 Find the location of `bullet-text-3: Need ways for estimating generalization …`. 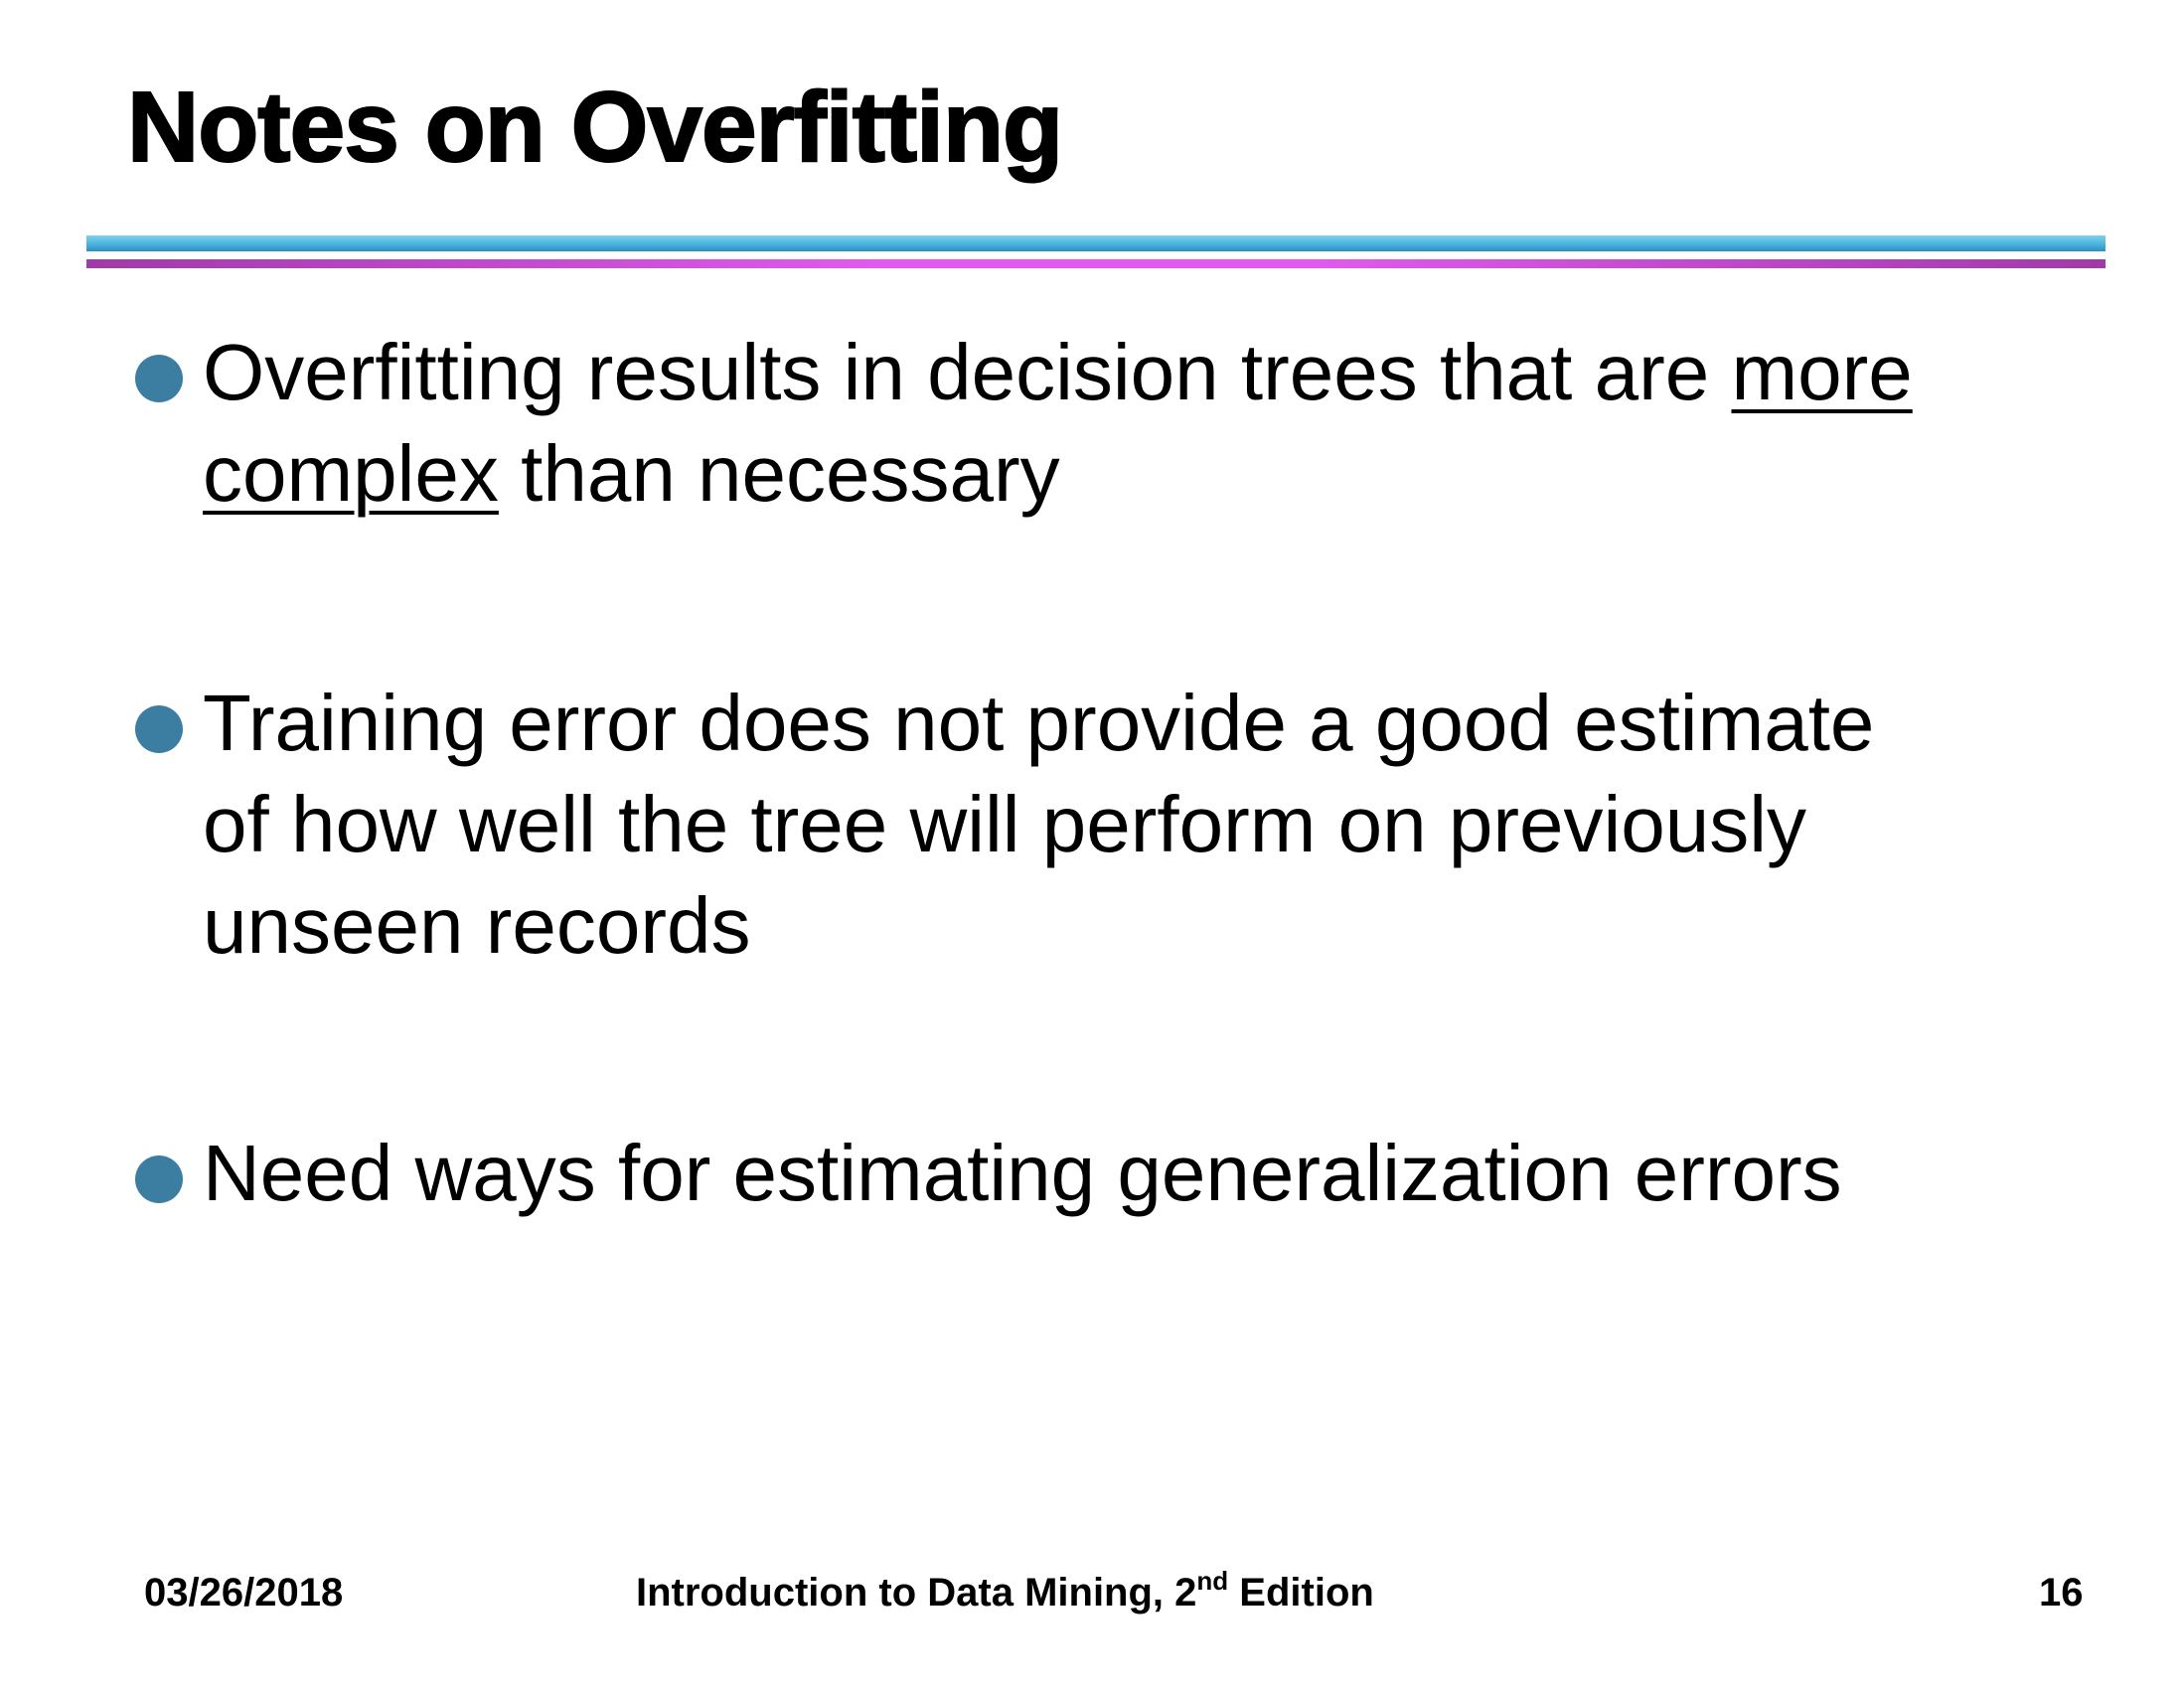

bullet-text-3: Need ways for estimating generalization … is located at coordinates (1147, 1173).